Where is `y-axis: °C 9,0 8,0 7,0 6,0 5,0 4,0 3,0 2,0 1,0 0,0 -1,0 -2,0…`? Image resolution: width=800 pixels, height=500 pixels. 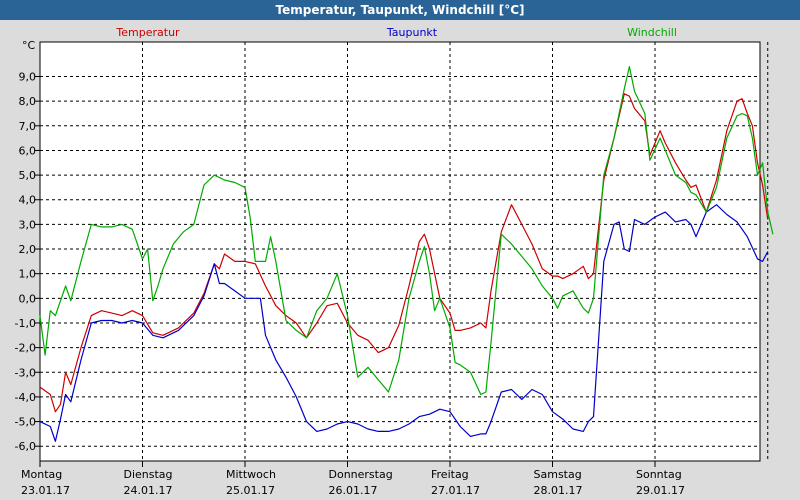
y-axis: °C 9,0 8,0 7,0 6,0 5,0 4,0 3,0 2,0 1,0 0,0 -1,0 -2,0… is located at coordinates (27, 246).